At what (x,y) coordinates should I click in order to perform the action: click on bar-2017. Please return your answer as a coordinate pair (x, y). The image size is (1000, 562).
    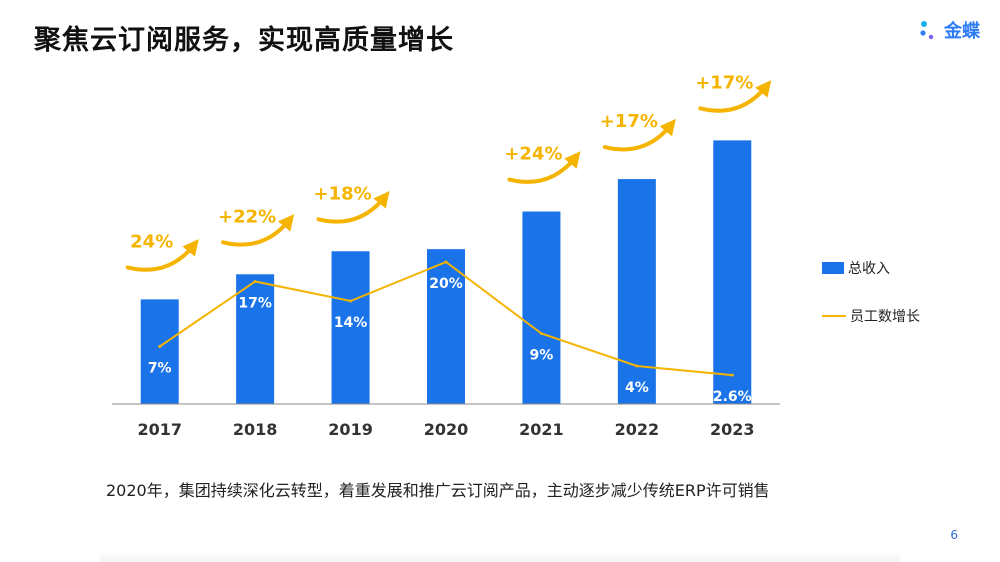
    Looking at the image, I should click on (159, 351).